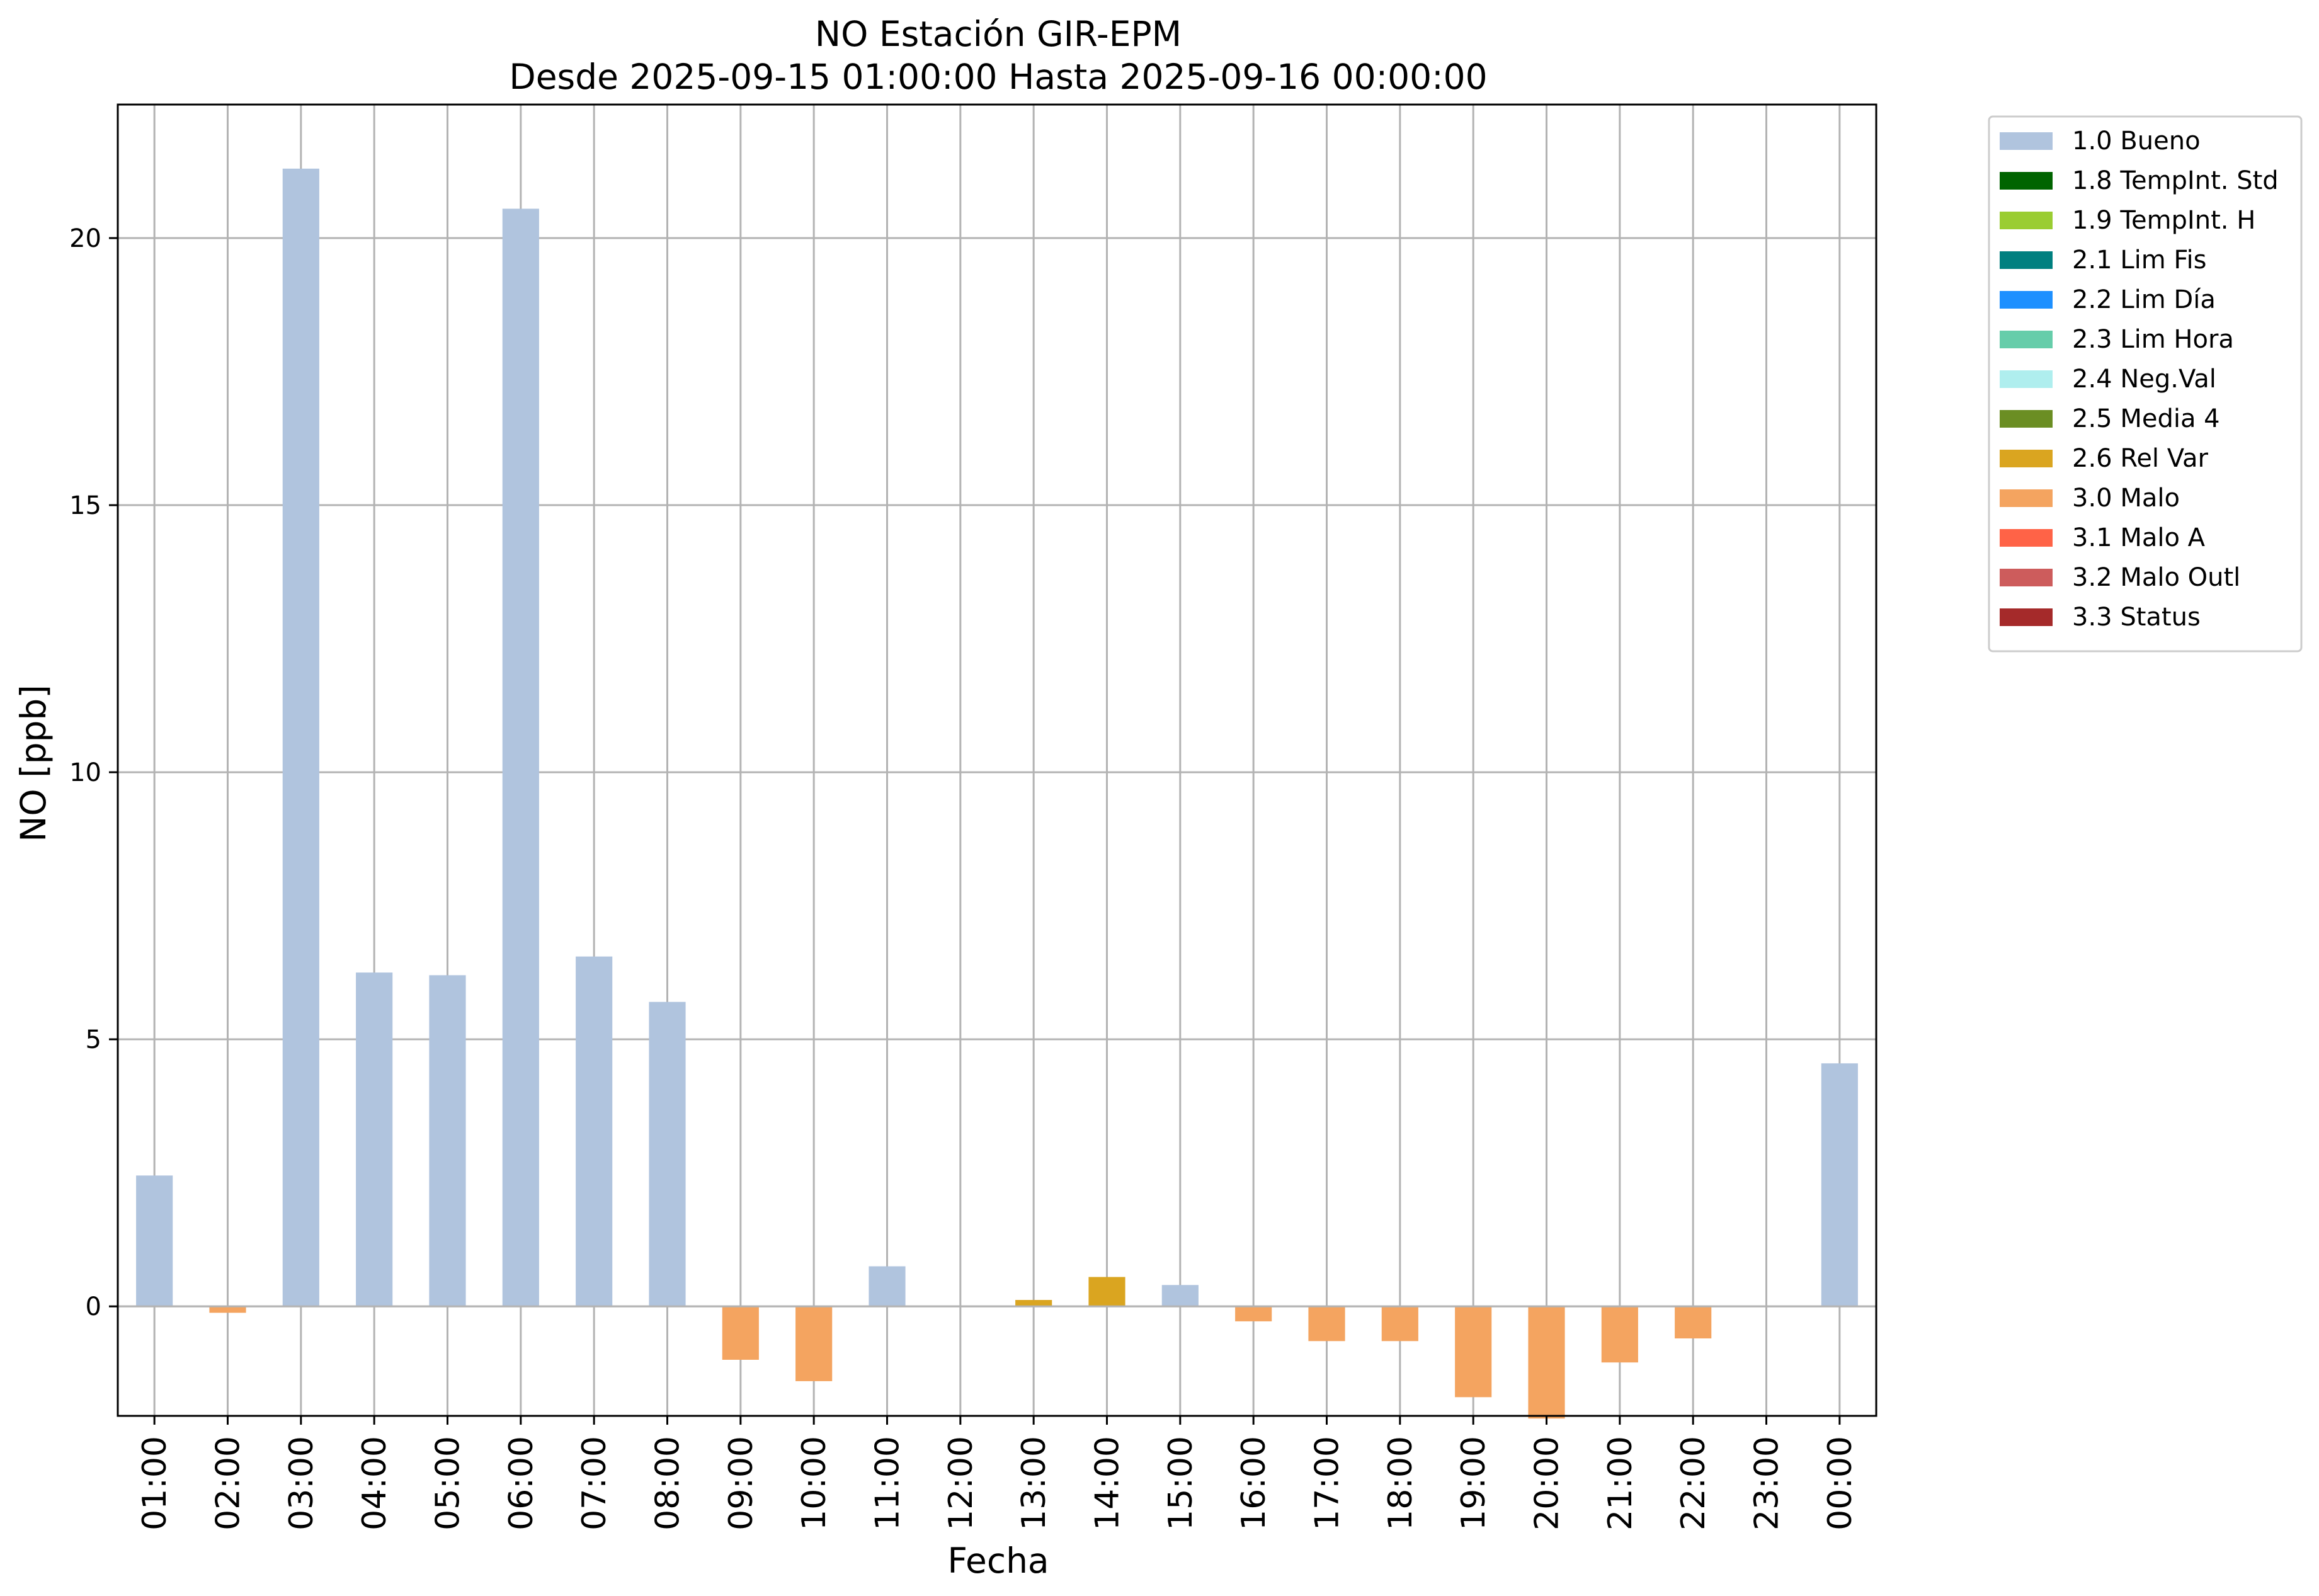 This screenshot has height=1596, width=2319. I want to click on legend-label: 2.4 Neg.Val, so click(2144, 379).